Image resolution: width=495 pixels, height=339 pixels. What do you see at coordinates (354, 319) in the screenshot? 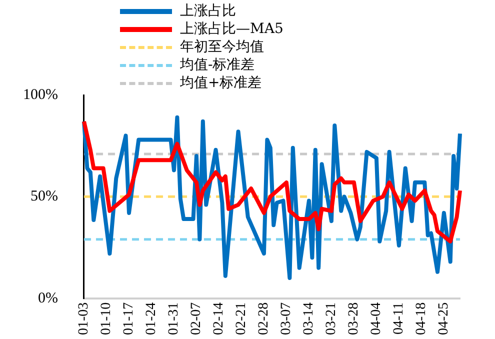
I see `x-tick-label: 03-28` at bounding box center [354, 319].